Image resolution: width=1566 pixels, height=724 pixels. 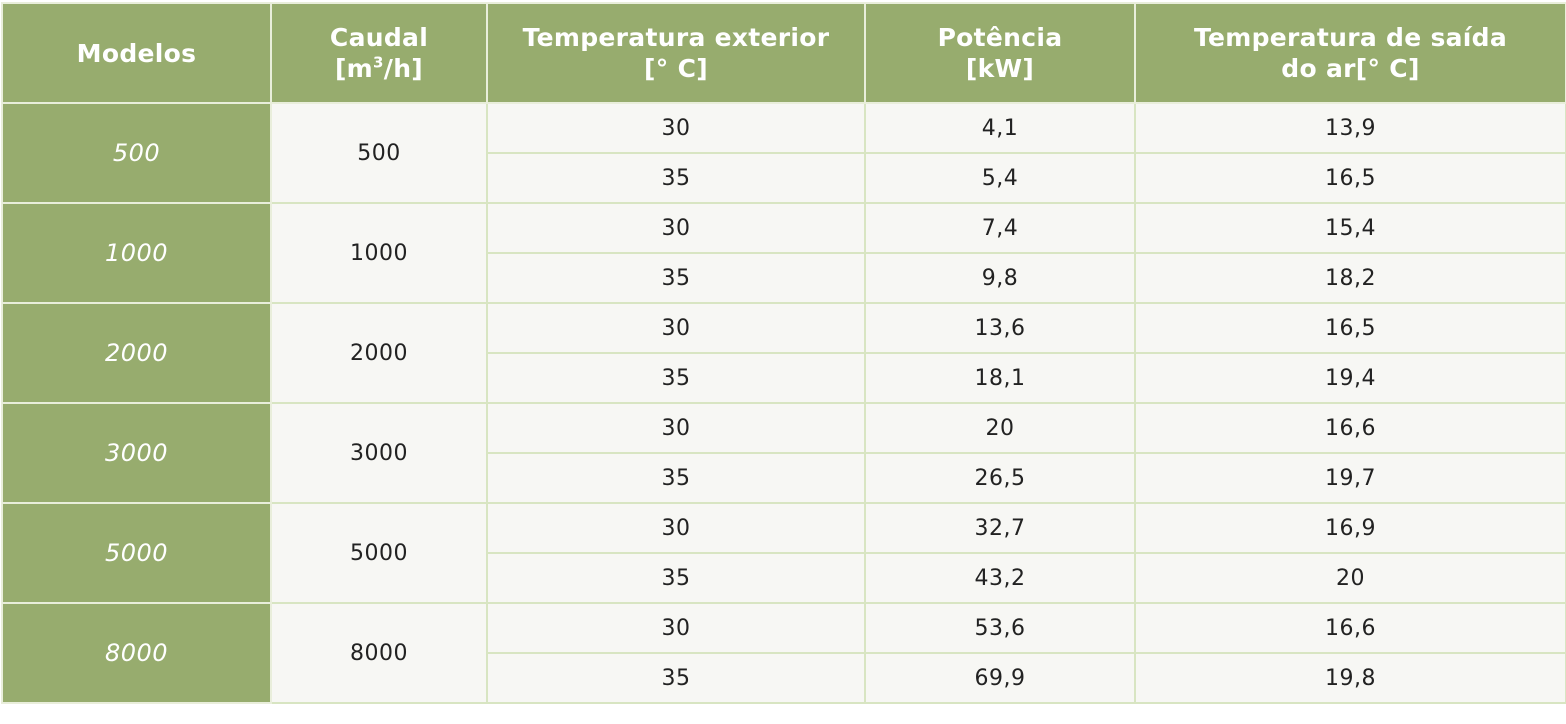 What do you see at coordinates (1350, 53) in the screenshot?
I see `header-temperatura-saida: Temperatura de saída do ar[° C]` at bounding box center [1350, 53].